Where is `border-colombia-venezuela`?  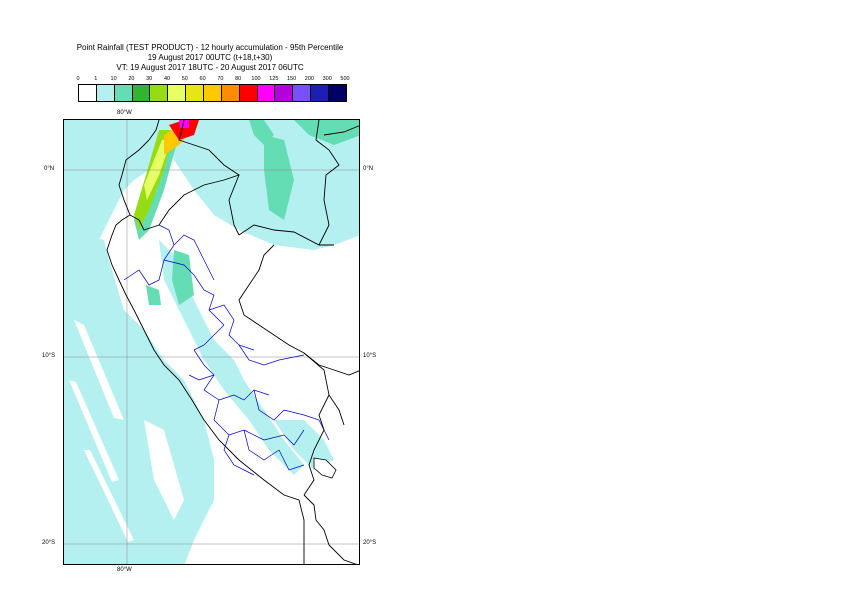 border-colombia-venezuela is located at coordinates (327, 183).